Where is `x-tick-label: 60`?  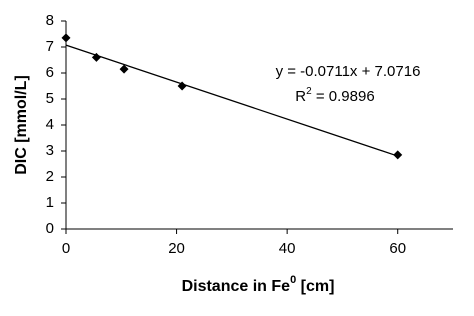
x-tick-label: 60 is located at coordinates (397, 248).